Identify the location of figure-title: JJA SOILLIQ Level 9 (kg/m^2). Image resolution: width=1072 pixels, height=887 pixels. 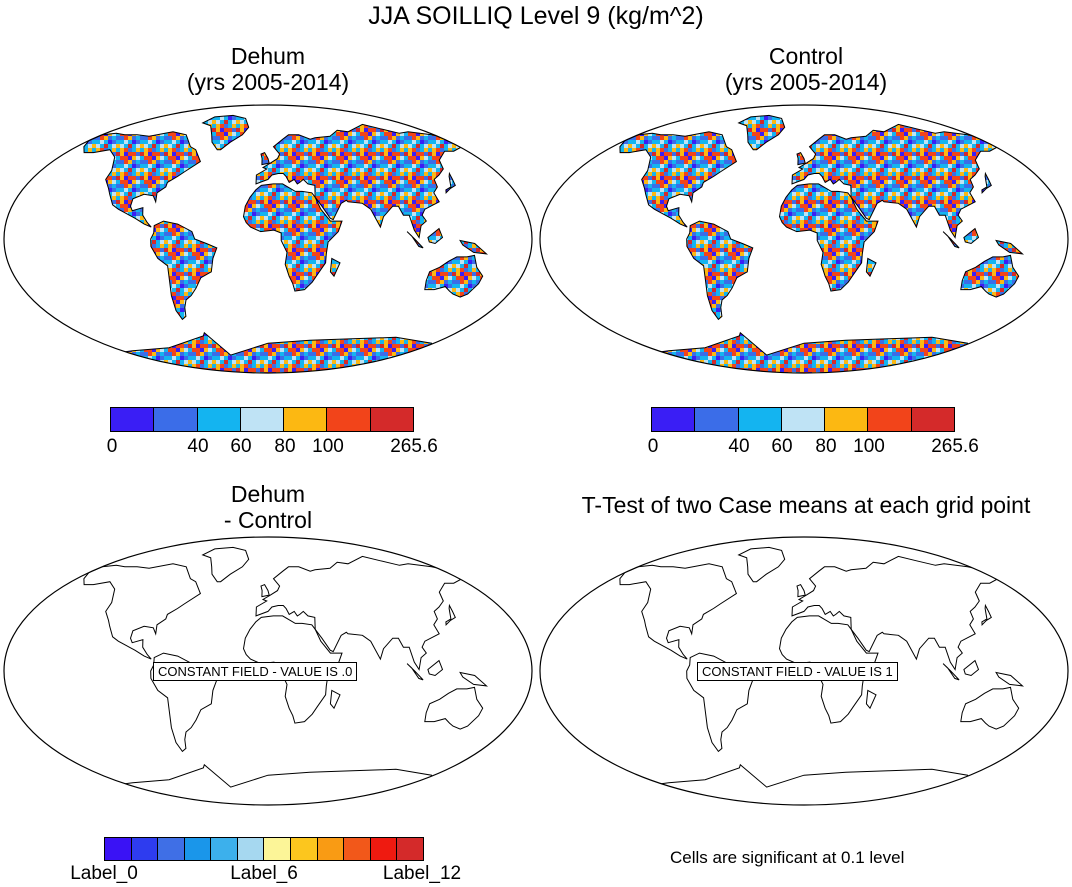
(536, 16).